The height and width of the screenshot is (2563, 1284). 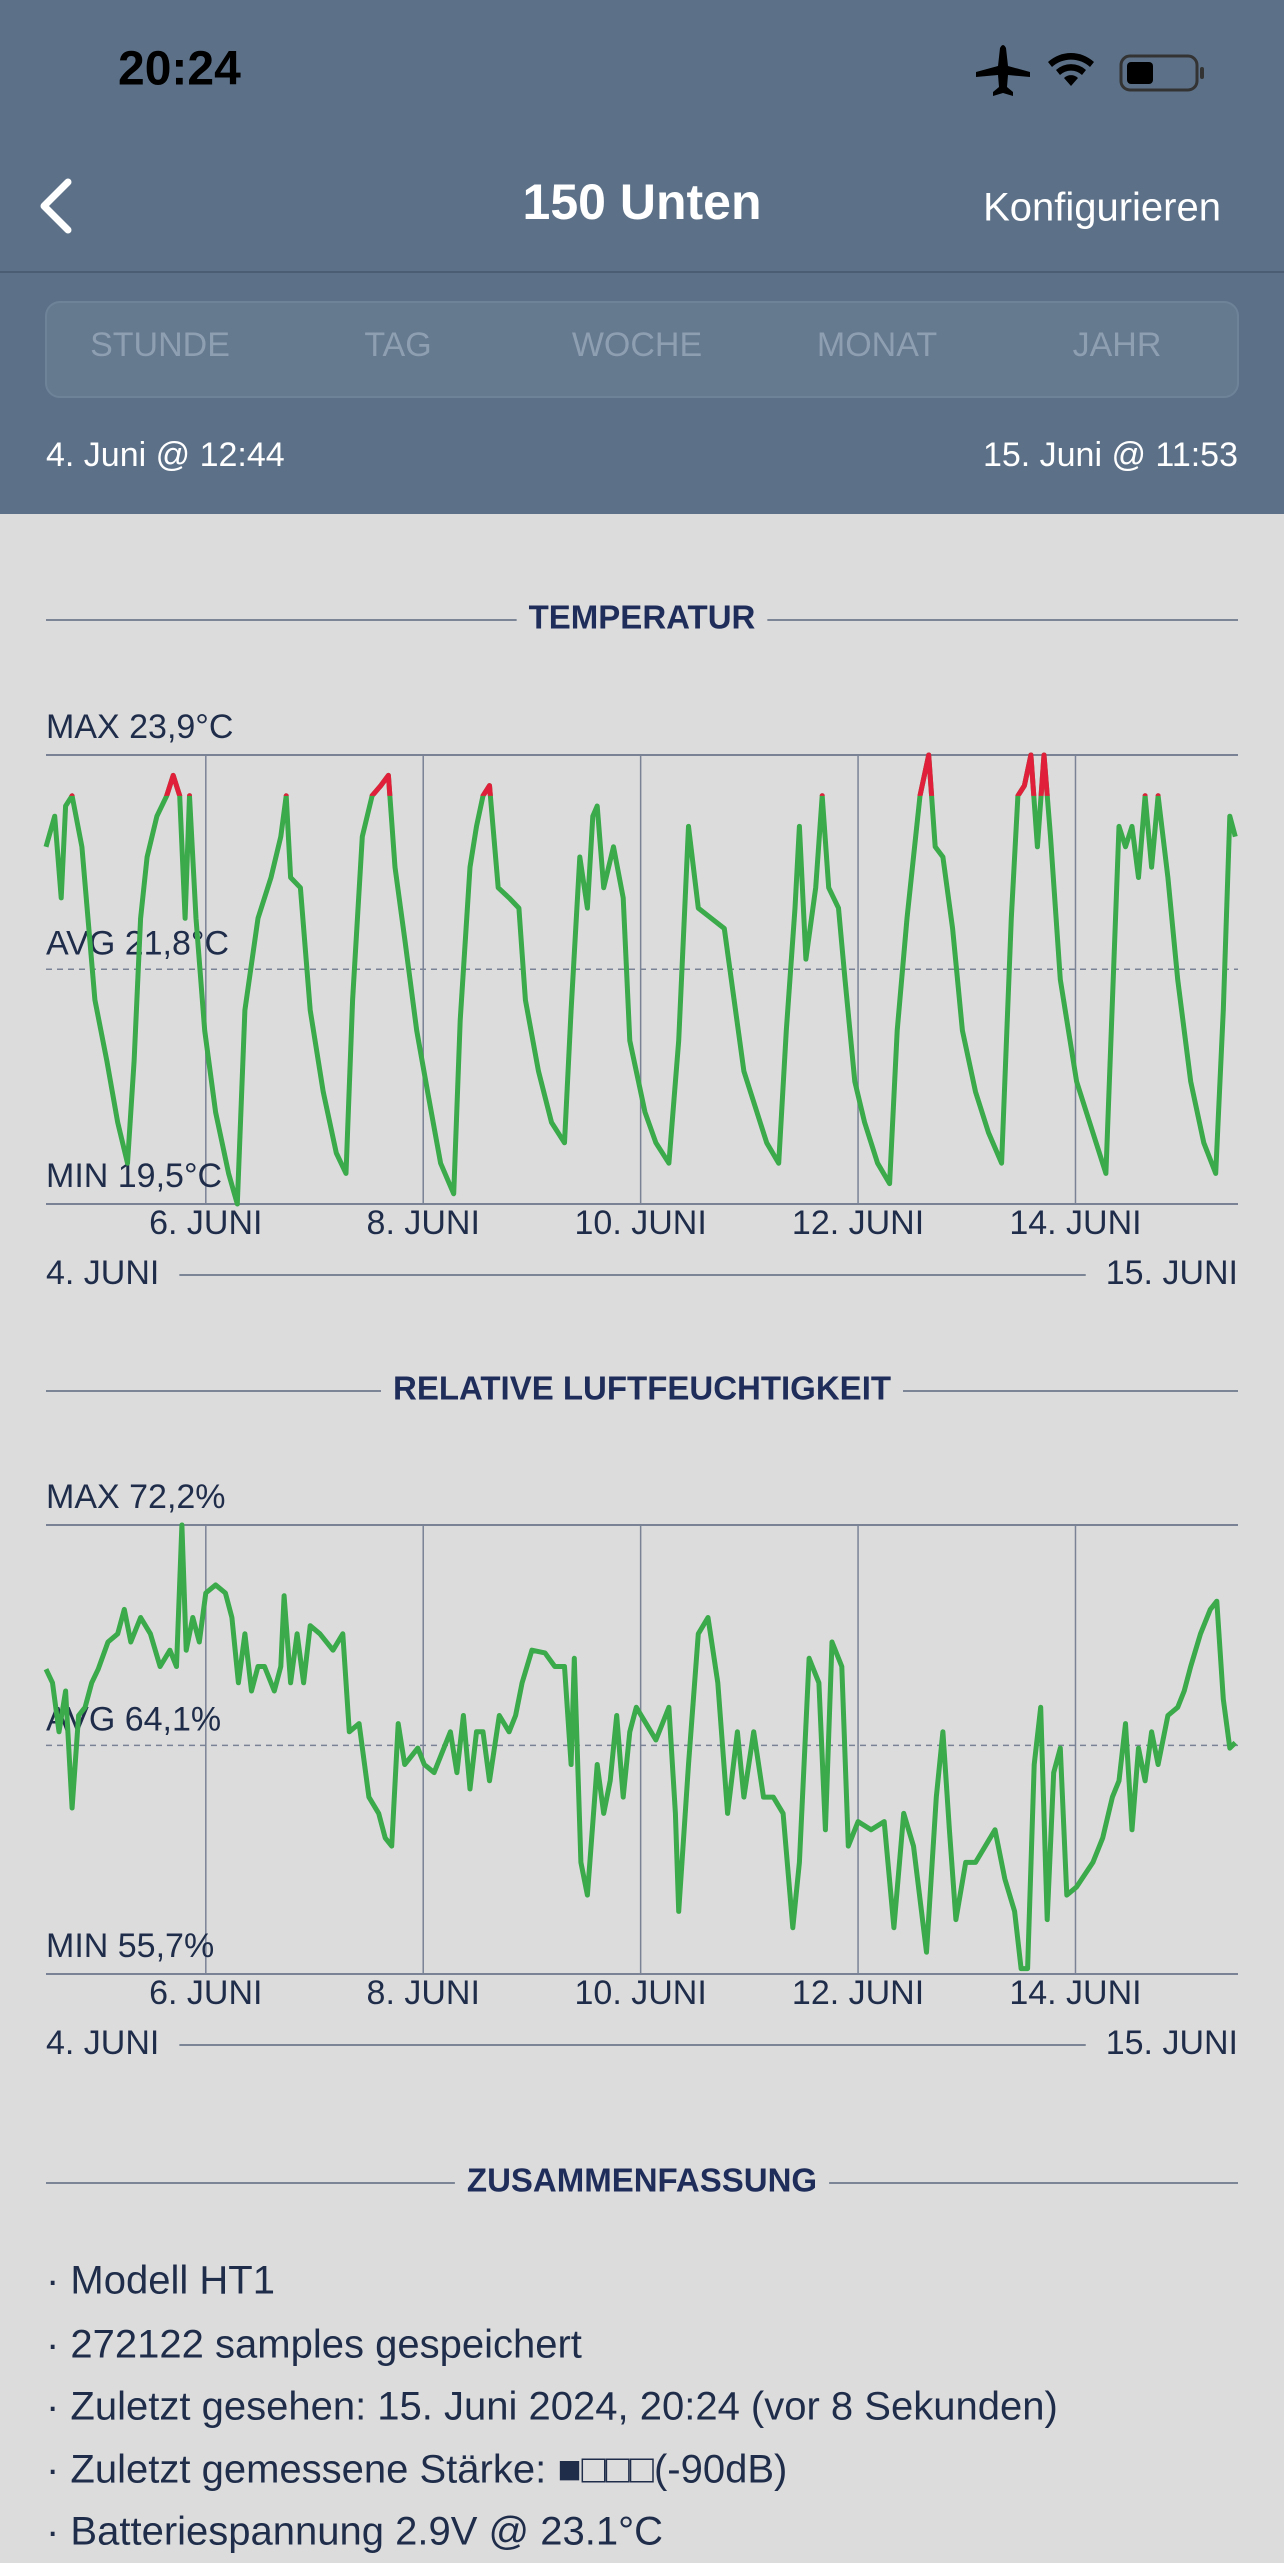 I want to click on configure-button: Konfigurieren, so click(x=1102, y=208).